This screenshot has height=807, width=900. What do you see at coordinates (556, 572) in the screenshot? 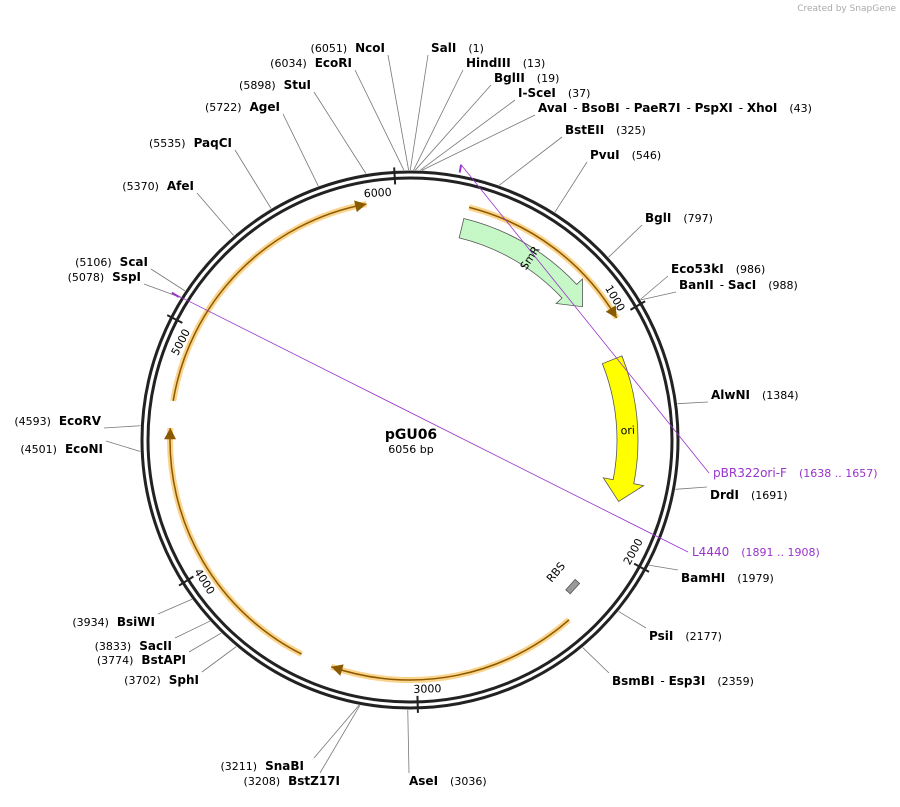
I see `rbs-label: RBS` at bounding box center [556, 572].